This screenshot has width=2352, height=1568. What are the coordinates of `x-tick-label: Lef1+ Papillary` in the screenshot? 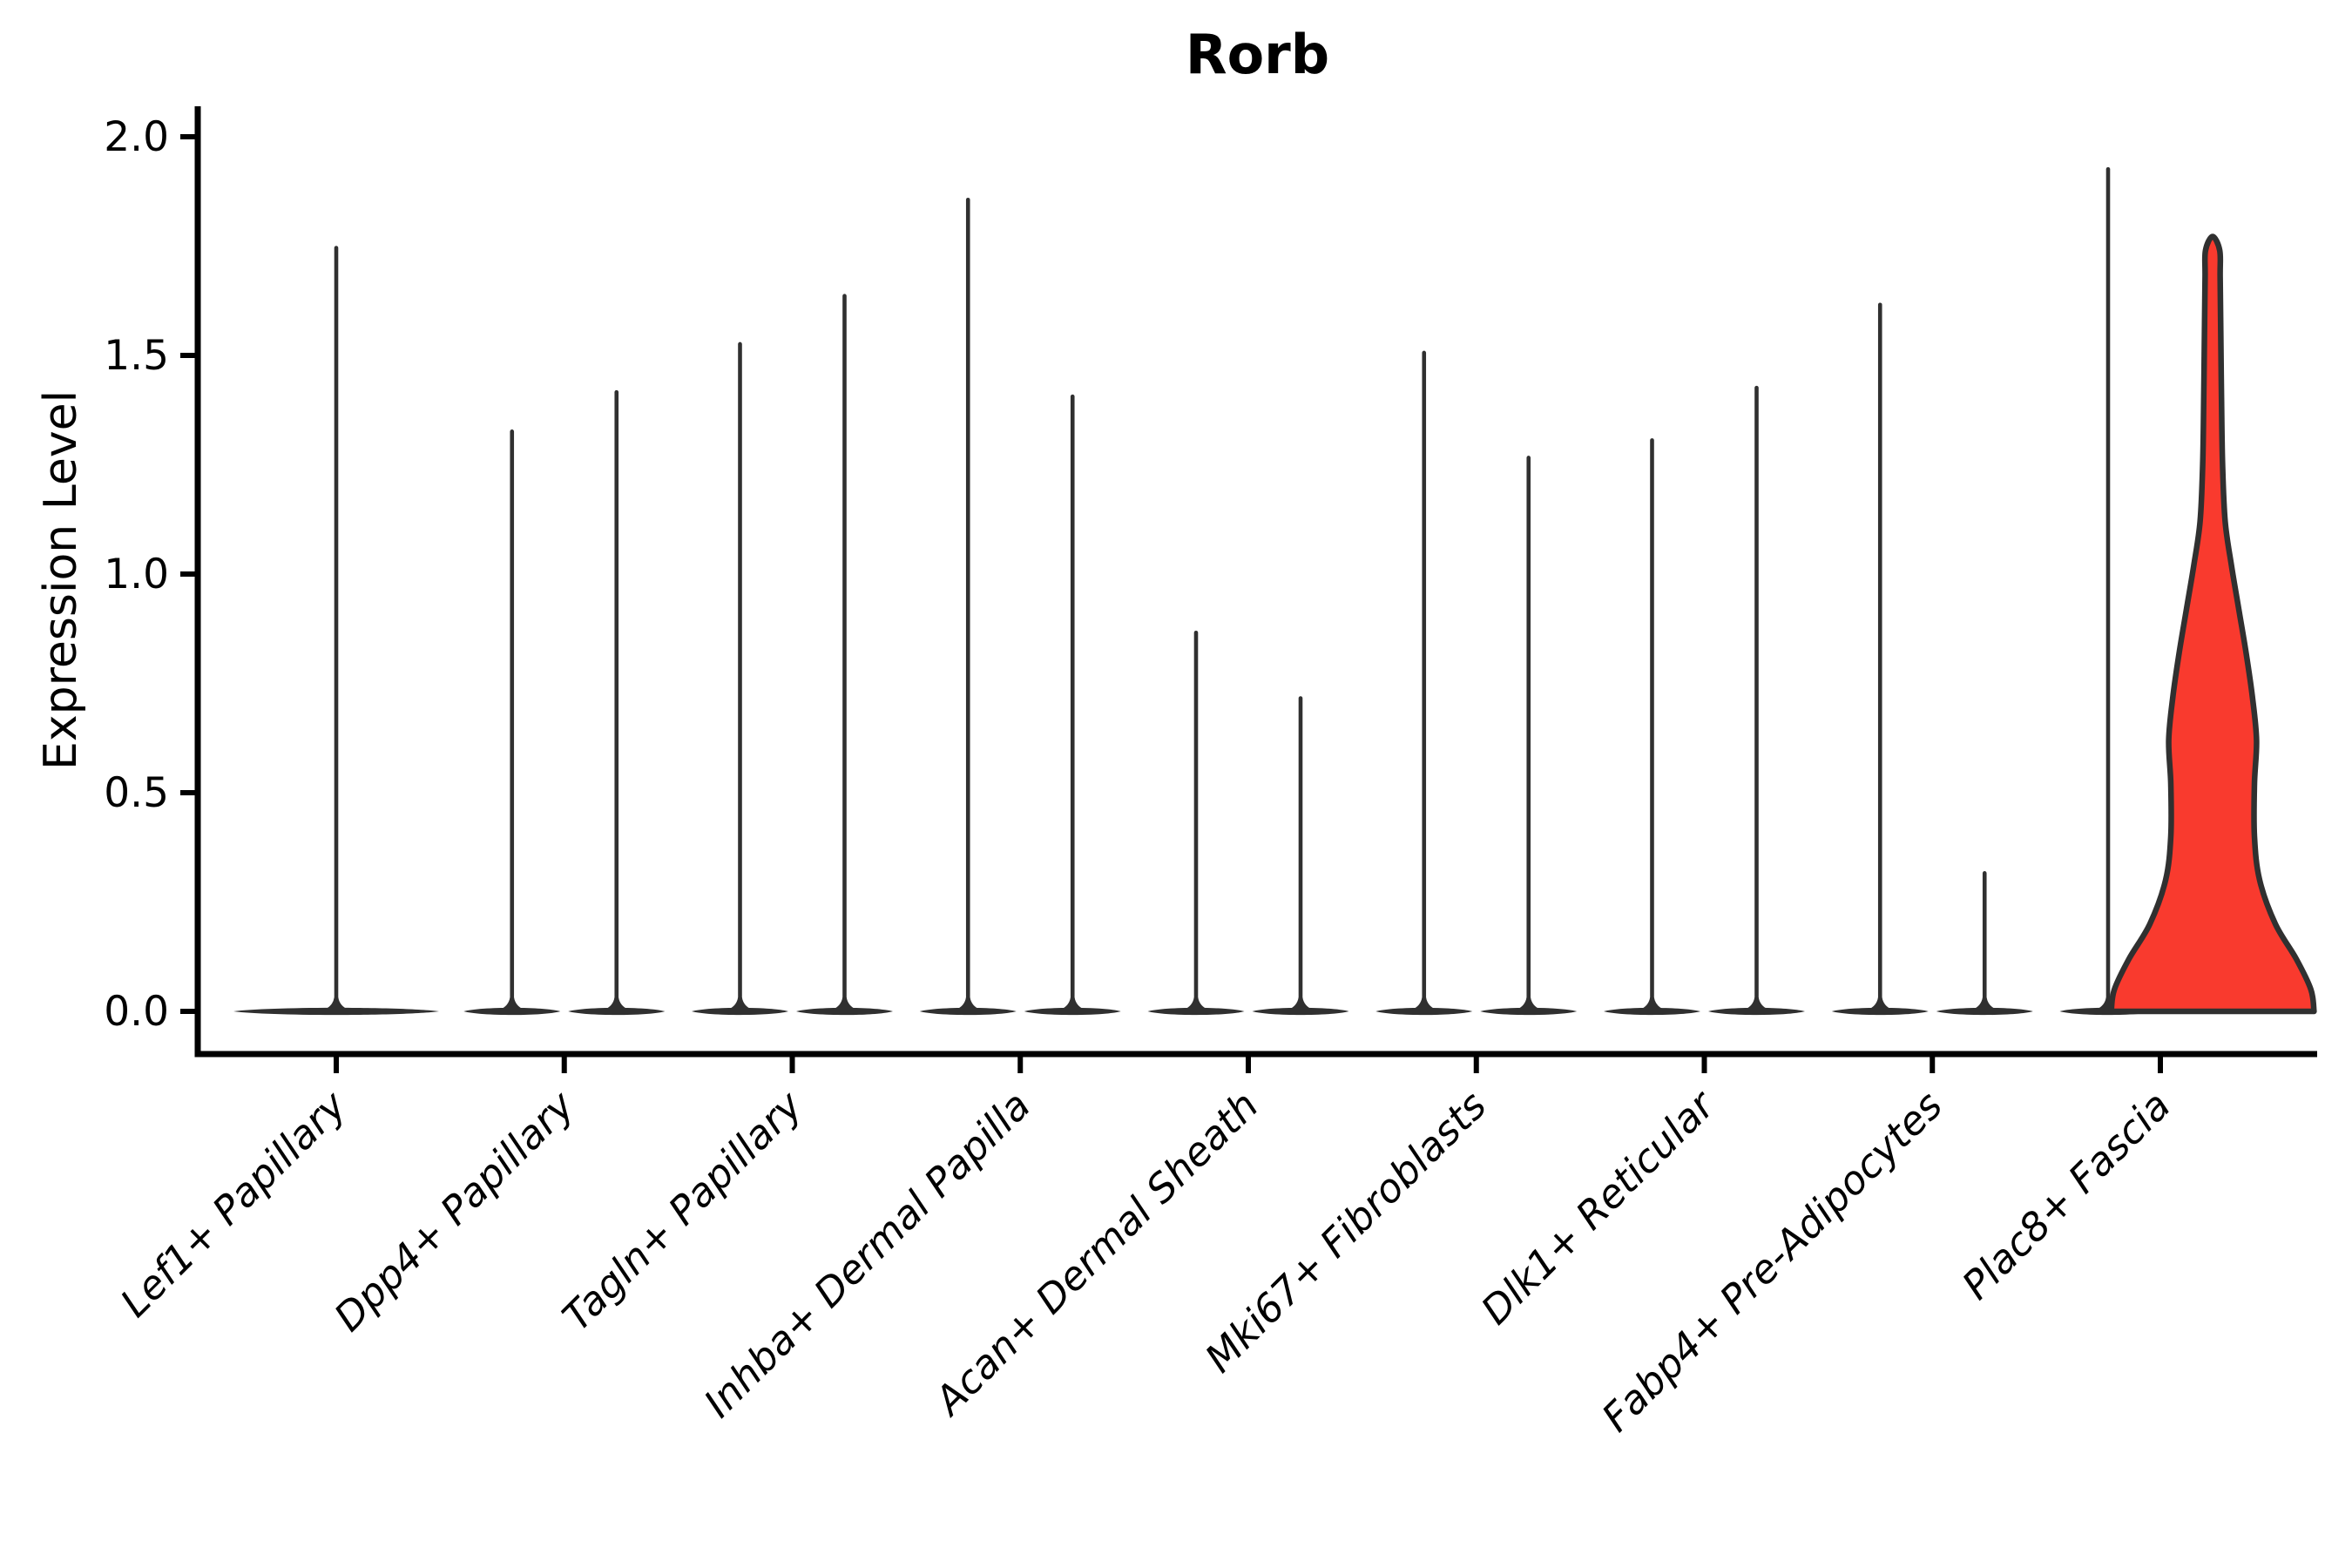 It's located at (234, 1203).